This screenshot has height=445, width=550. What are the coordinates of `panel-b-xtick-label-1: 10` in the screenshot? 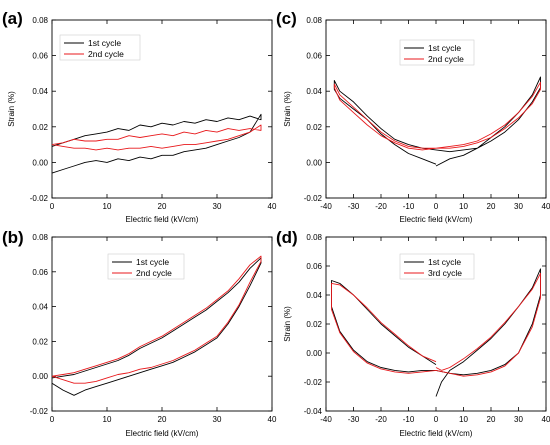 It's located at (107, 419).